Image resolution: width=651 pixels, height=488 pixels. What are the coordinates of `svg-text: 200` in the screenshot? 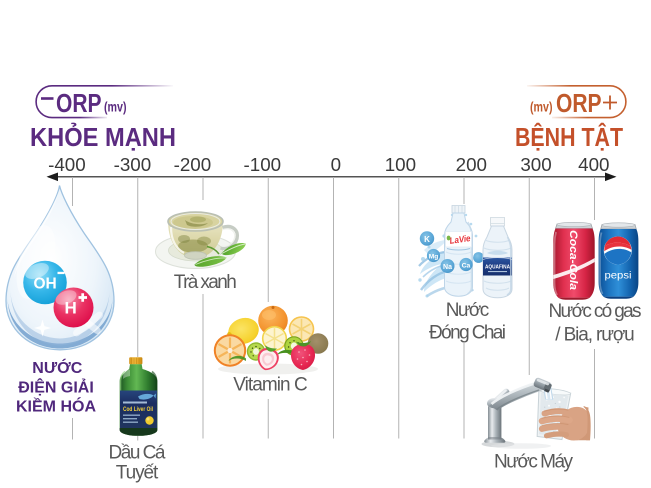 It's located at (471, 164).